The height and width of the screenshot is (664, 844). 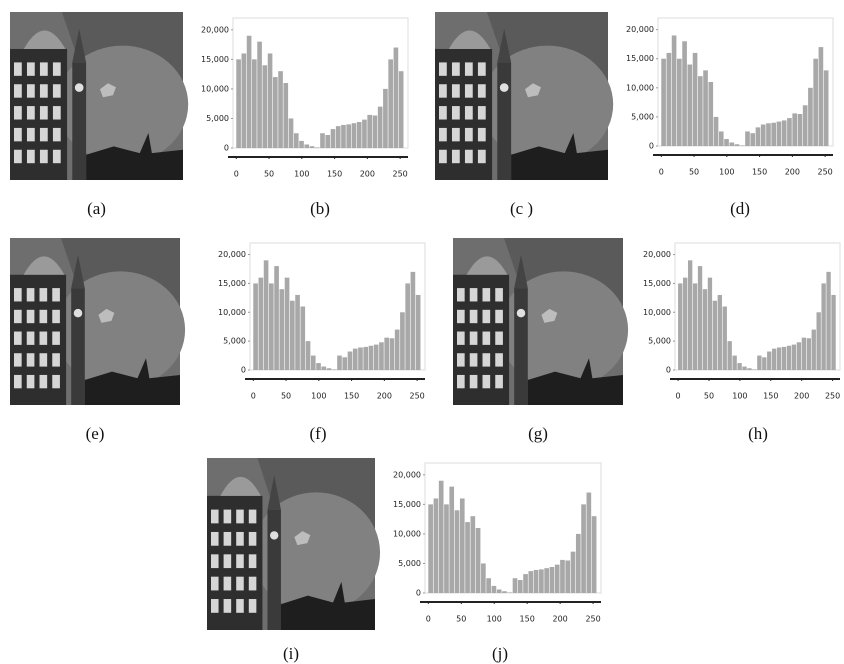 What do you see at coordinates (770, 396) in the screenshot?
I see `x-tick-label: 150` at bounding box center [770, 396].